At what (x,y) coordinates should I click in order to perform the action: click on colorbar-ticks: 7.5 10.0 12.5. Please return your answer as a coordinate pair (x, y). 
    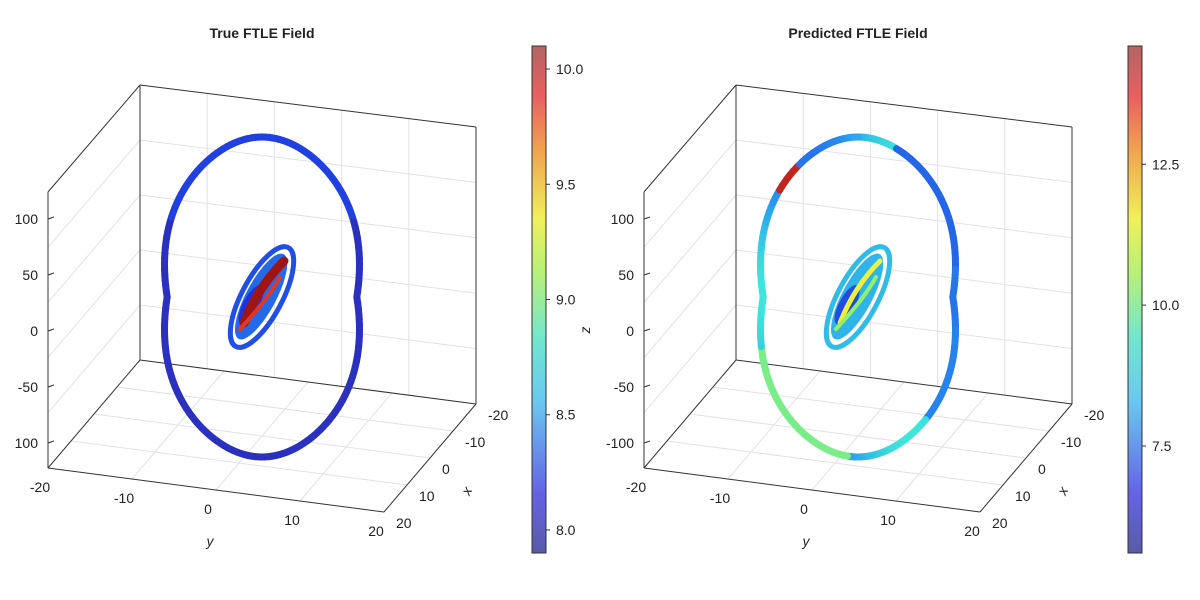
    Looking at the image, I should click on (1160, 305).